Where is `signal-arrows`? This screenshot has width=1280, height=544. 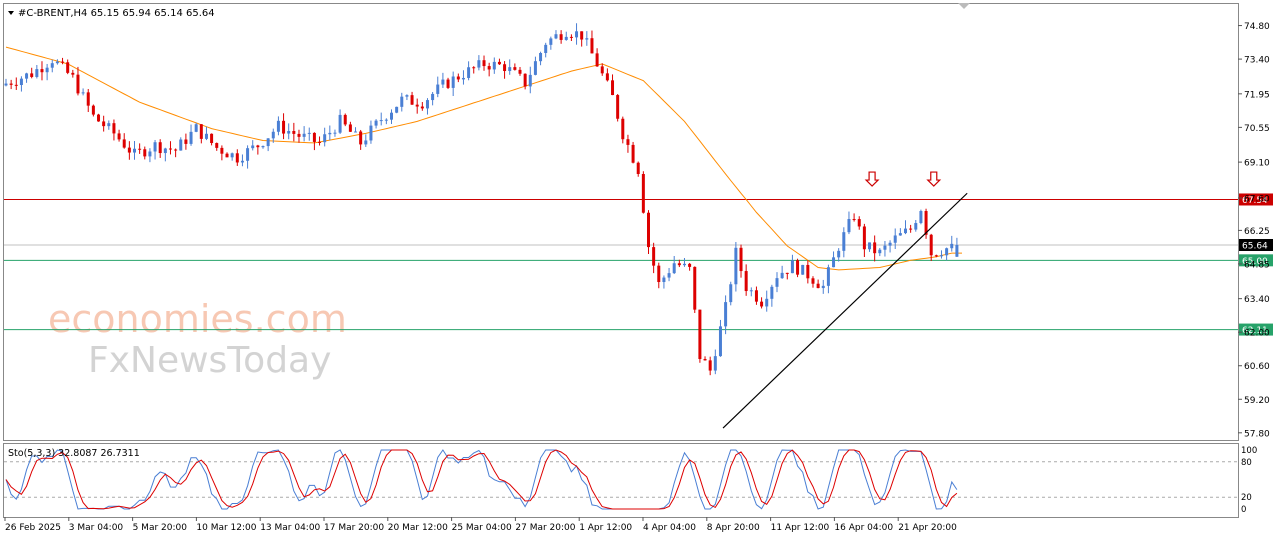
signal-arrows is located at coordinates (903, 179).